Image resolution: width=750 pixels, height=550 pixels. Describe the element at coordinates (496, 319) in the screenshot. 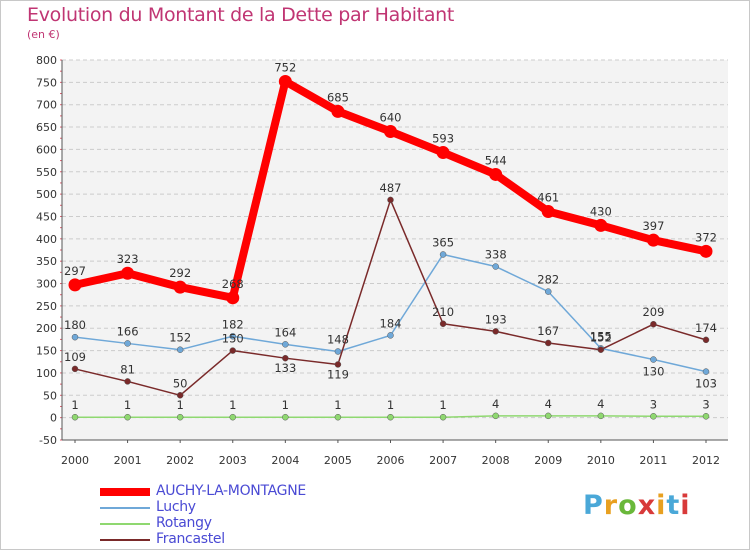

I see `data-label: 193` at that location.